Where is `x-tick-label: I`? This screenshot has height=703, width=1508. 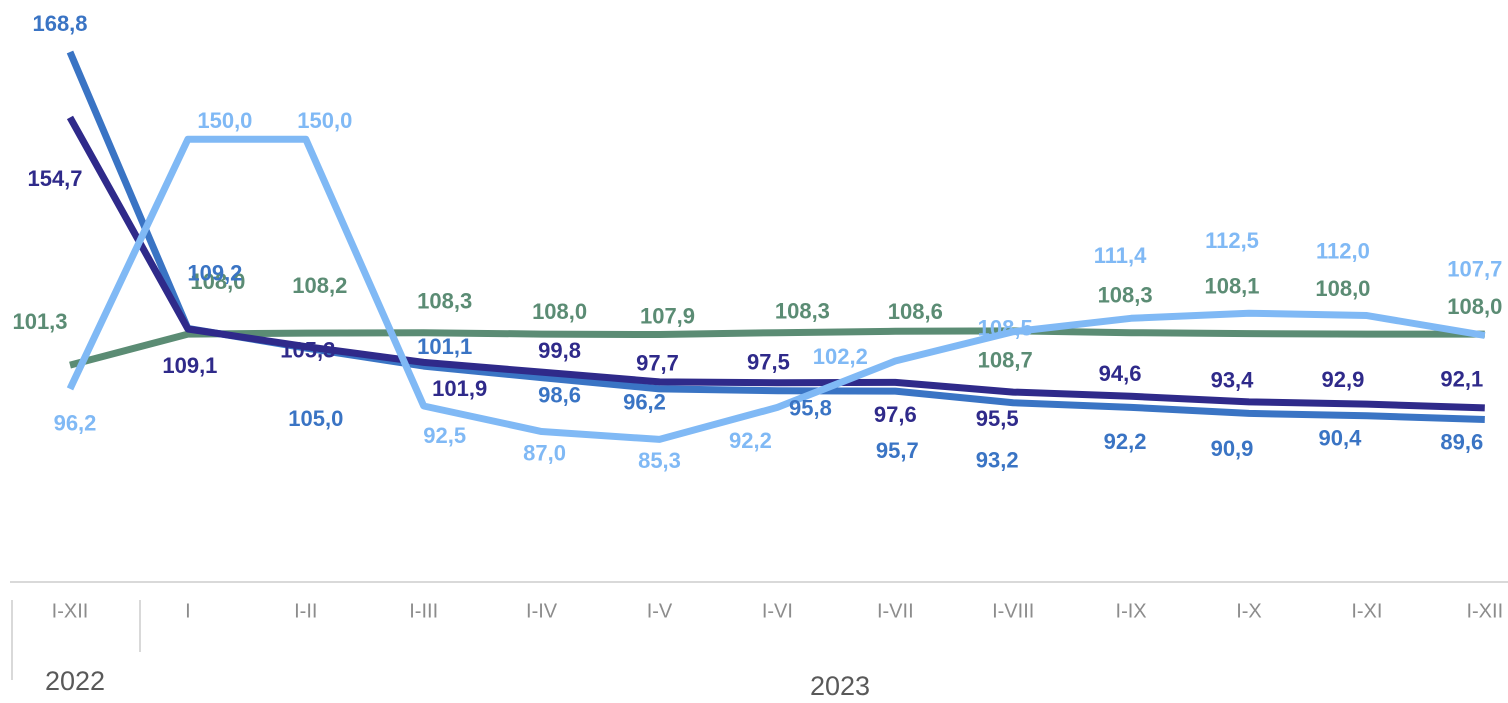
x-tick-label: I is located at coordinates (188, 611).